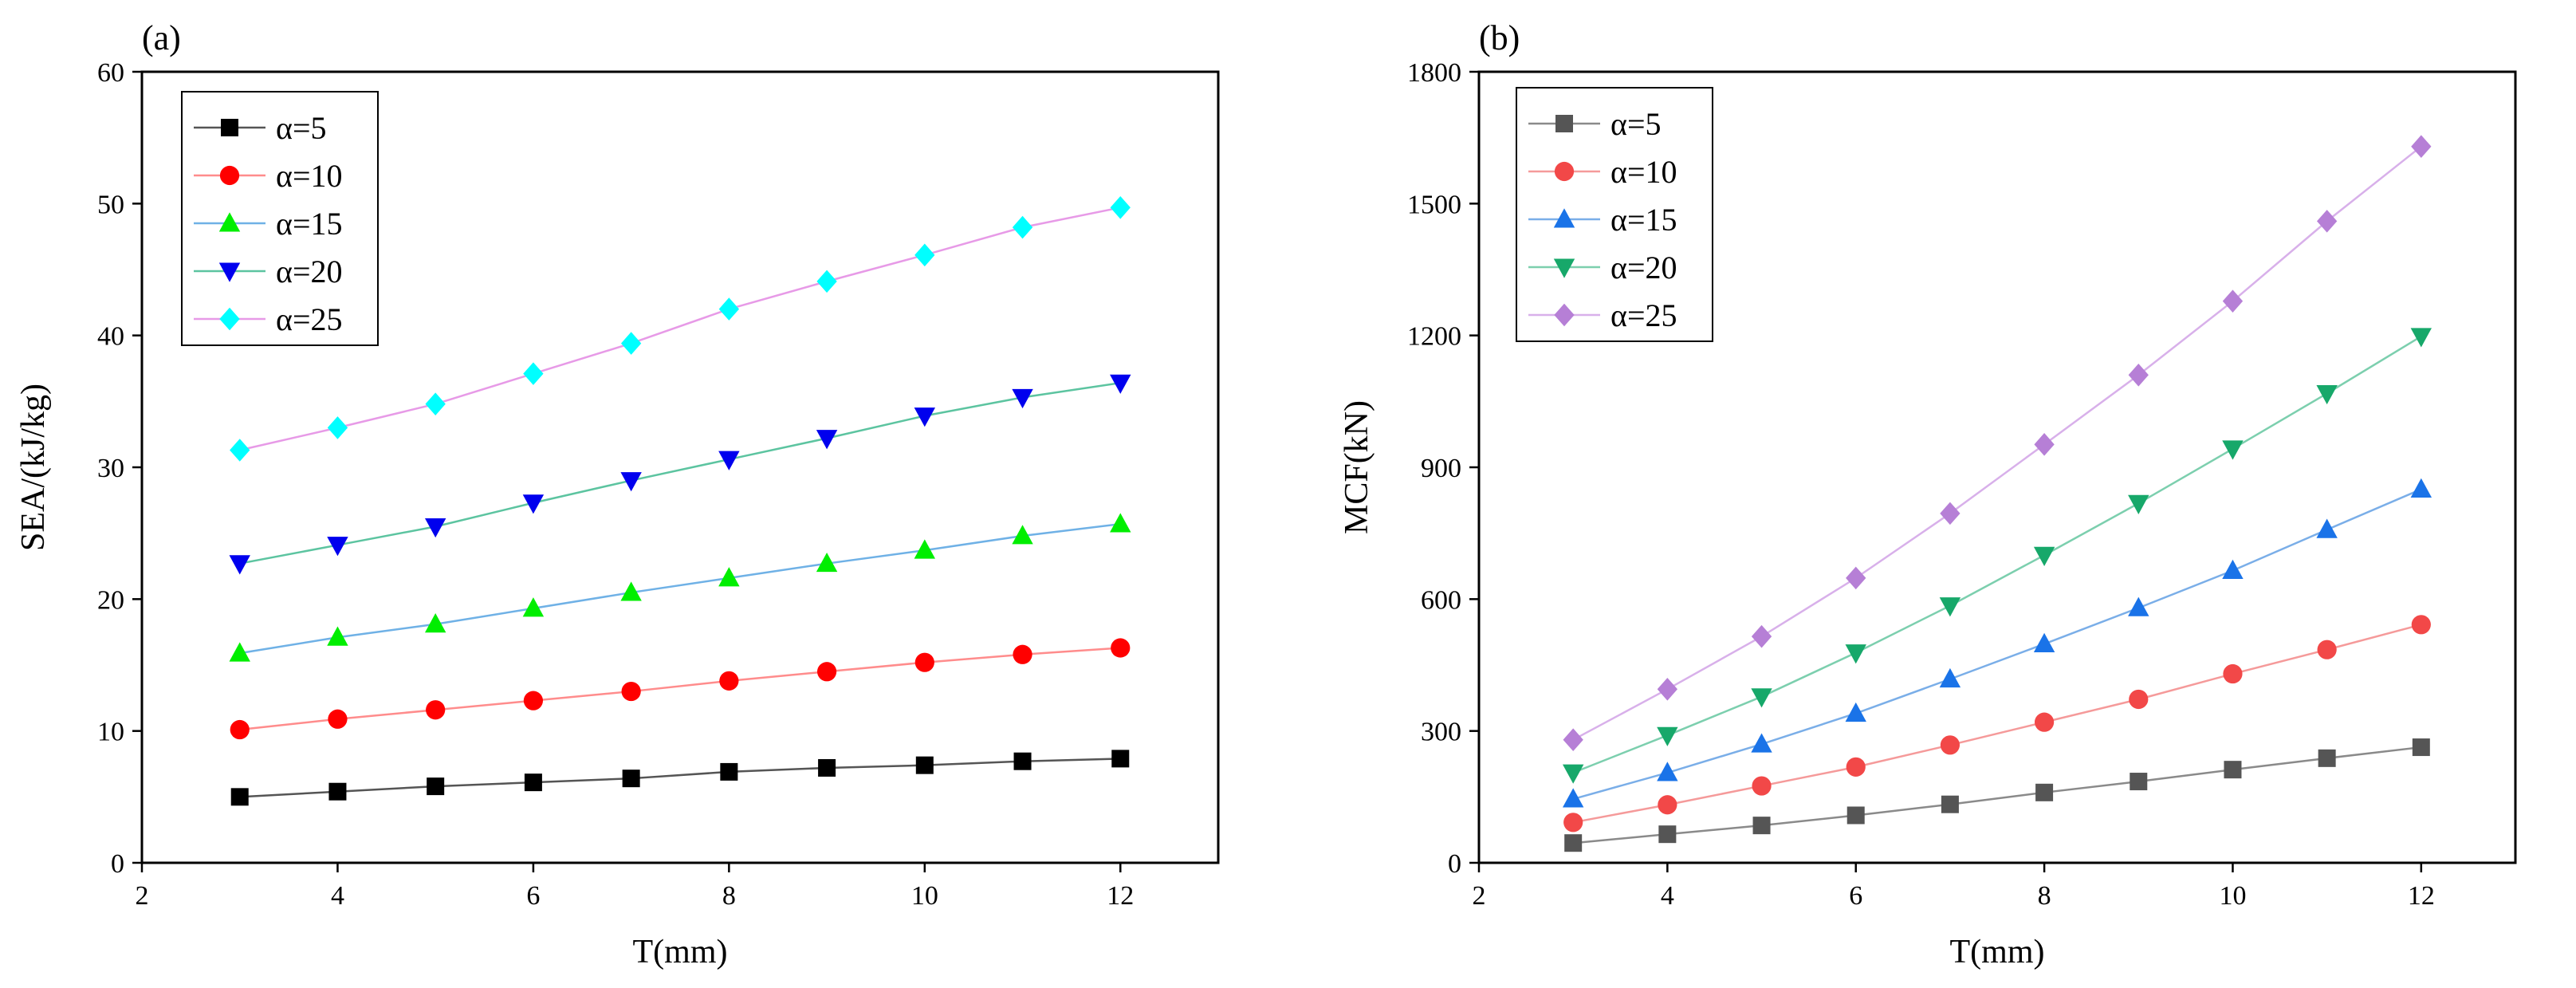 The image size is (2576, 988). I want to click on y-axis-title: MCF(kN), so click(1357, 467).